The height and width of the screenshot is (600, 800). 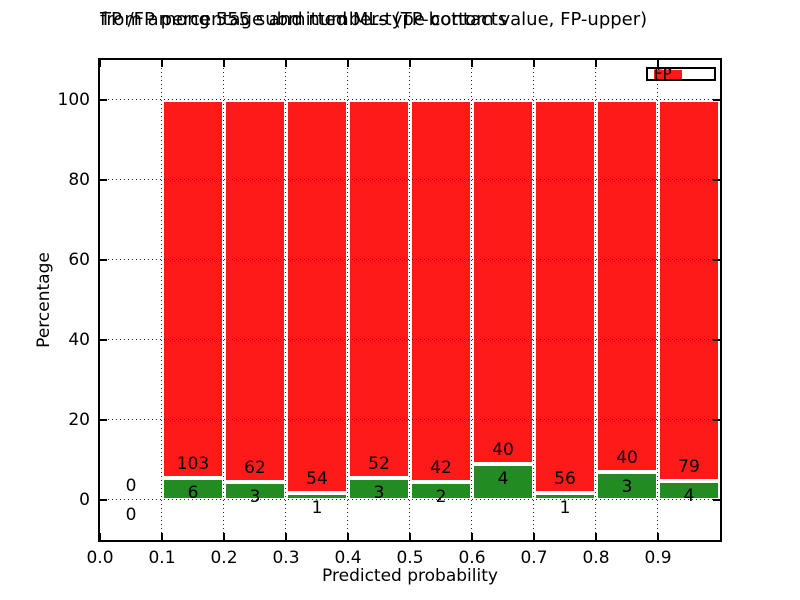 What do you see at coordinates (73, 100) in the screenshot?
I see `y-tick-label: 100` at bounding box center [73, 100].